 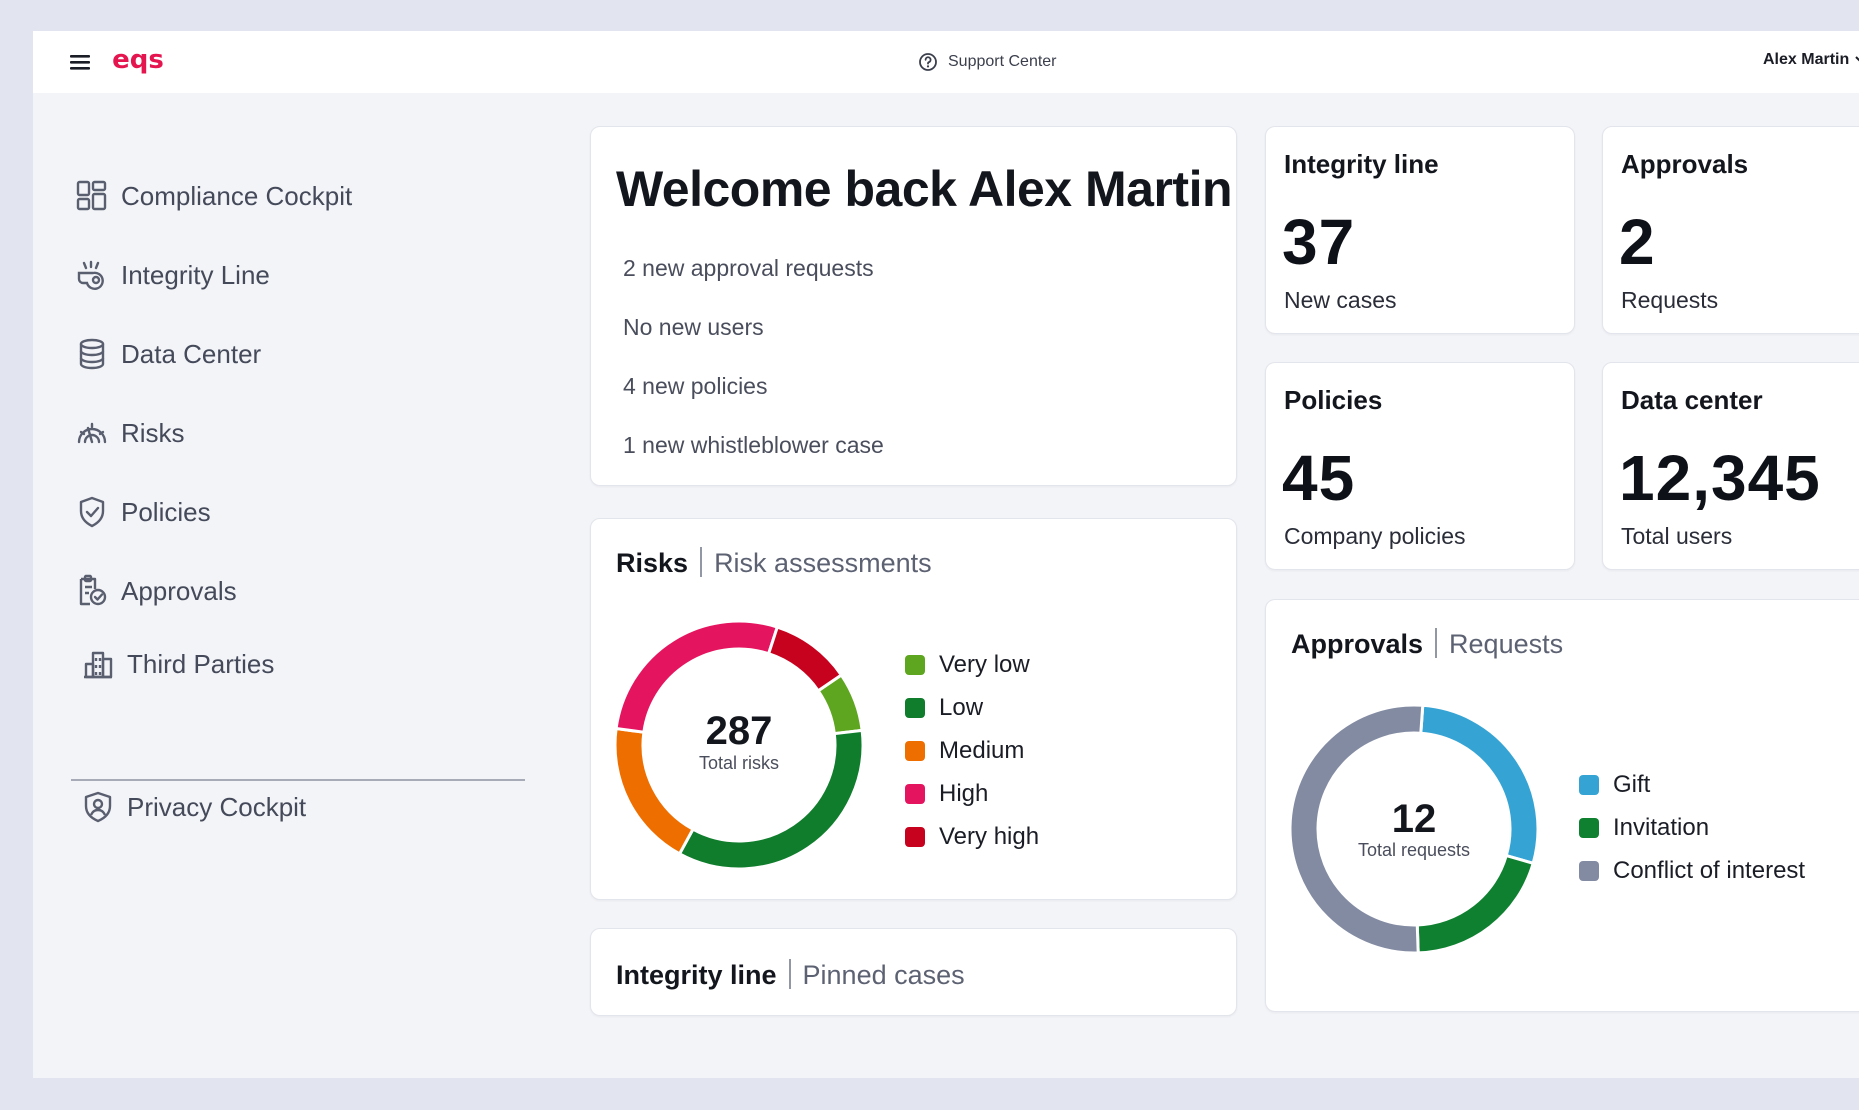 I want to click on risks-legend-item: Low, so click(x=972, y=707).